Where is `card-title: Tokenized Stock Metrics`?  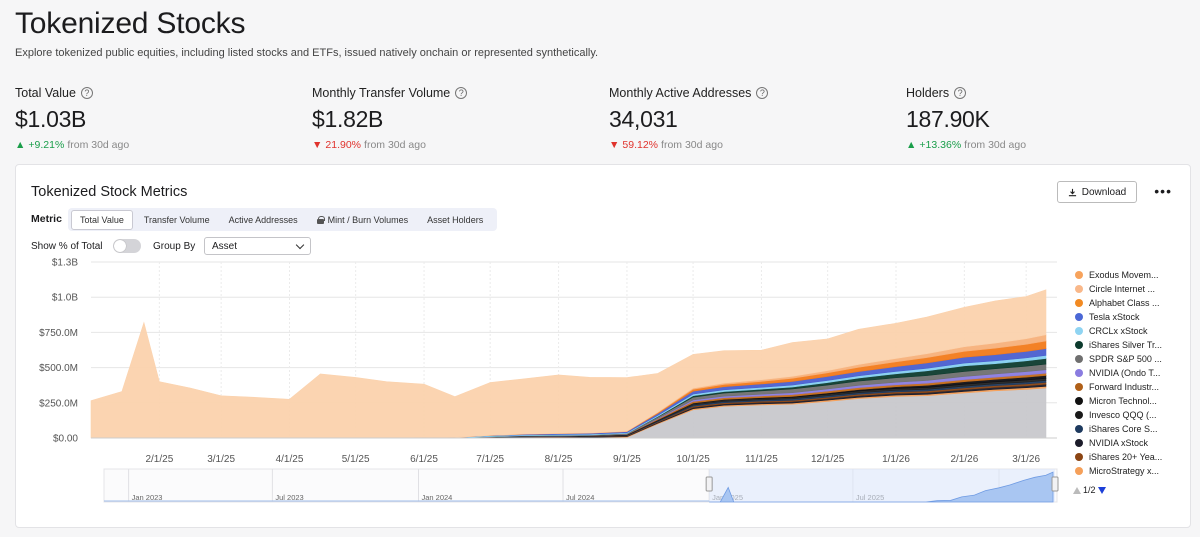
card-title: Tokenized Stock Metrics is located at coordinates (109, 192).